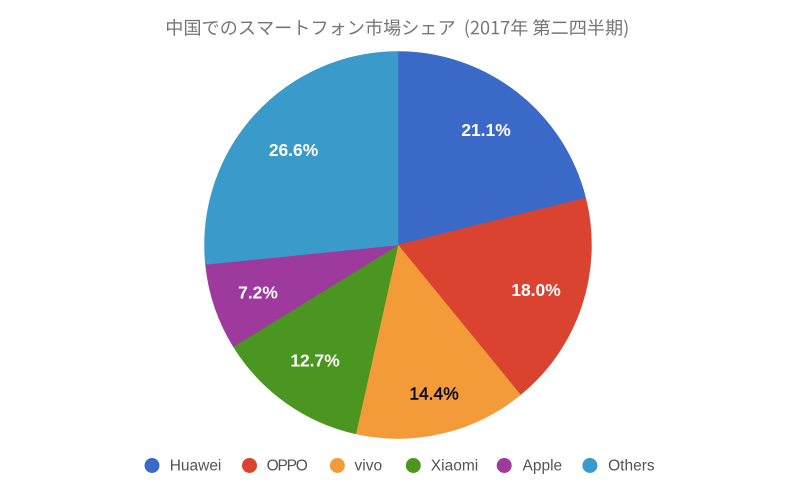 The width and height of the screenshot is (800, 496). I want to click on svg-text: 14.4%, so click(433, 394).